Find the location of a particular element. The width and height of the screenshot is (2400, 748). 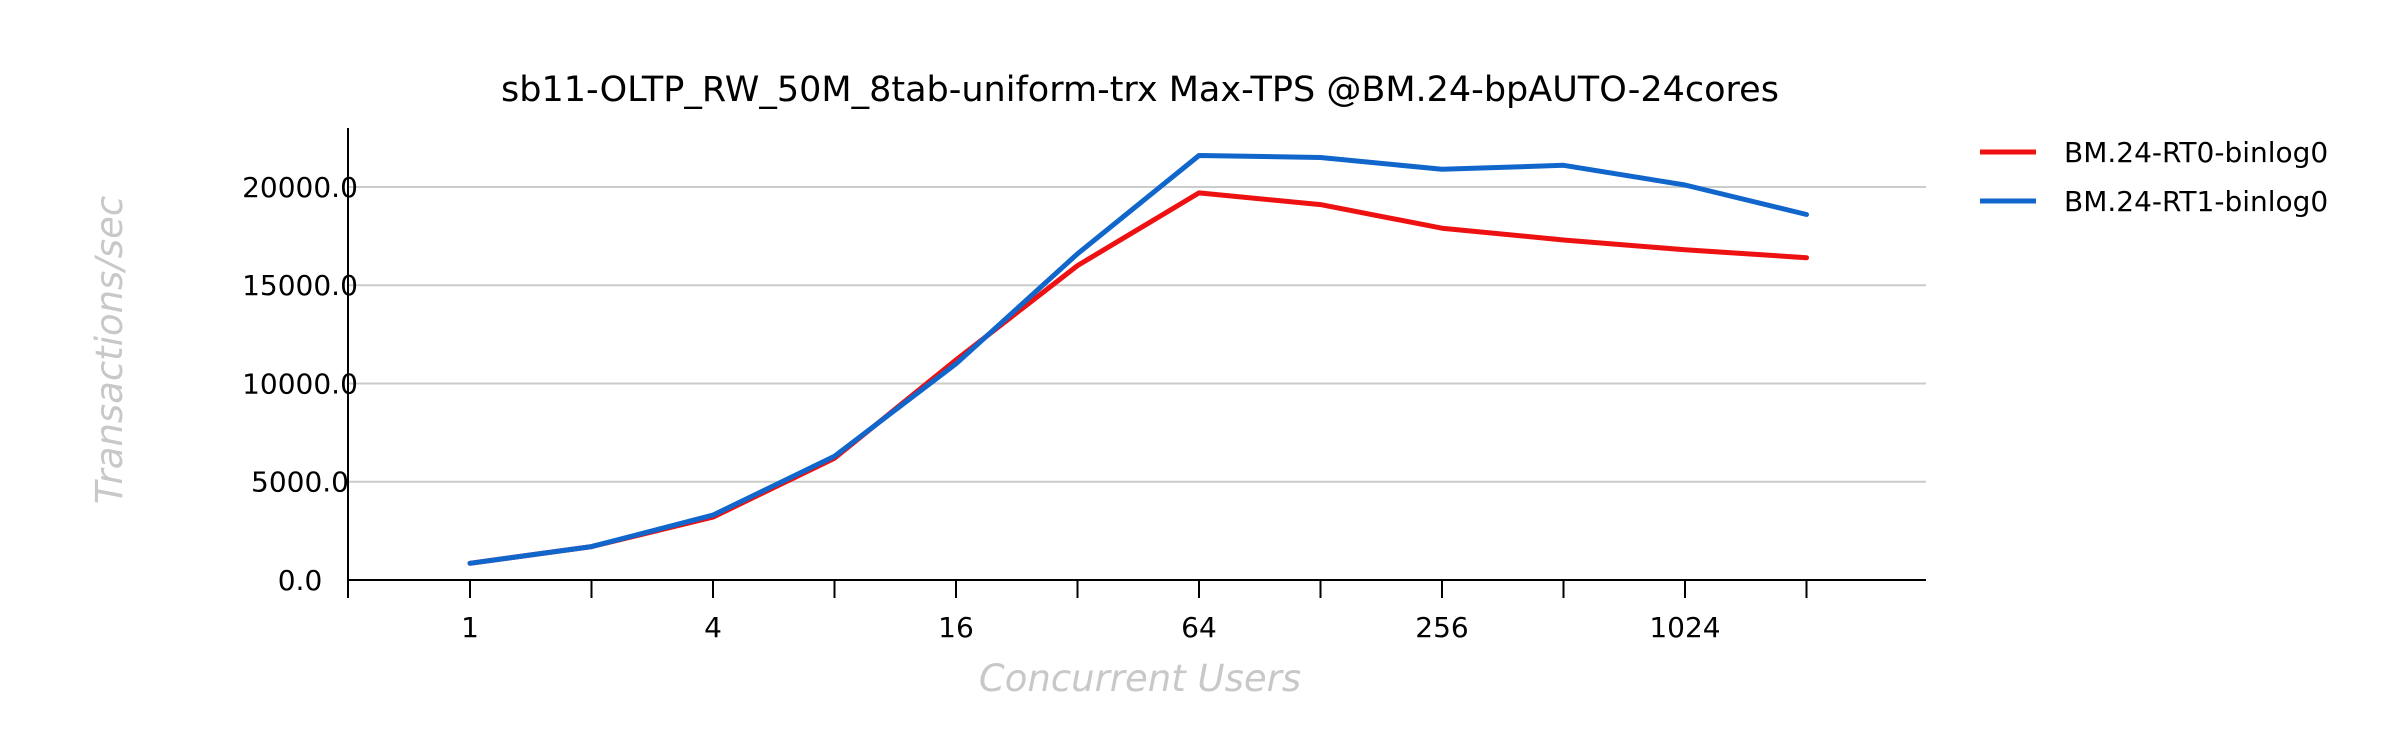

legend-label: BM.24-RT1-binlog0 is located at coordinates (2196, 201).